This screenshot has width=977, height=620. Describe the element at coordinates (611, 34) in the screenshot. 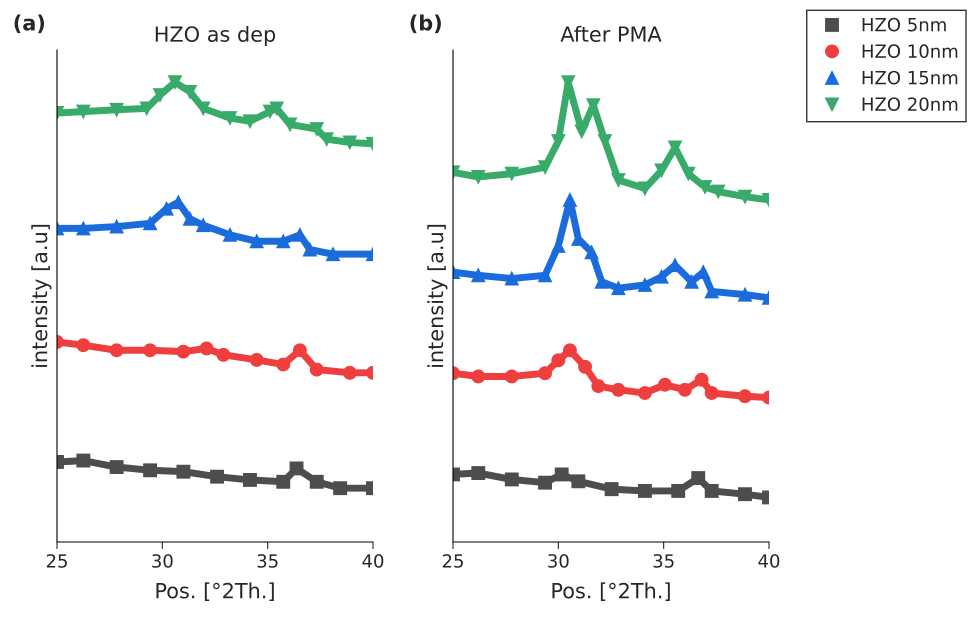

I see `chart-title: After PMA` at that location.